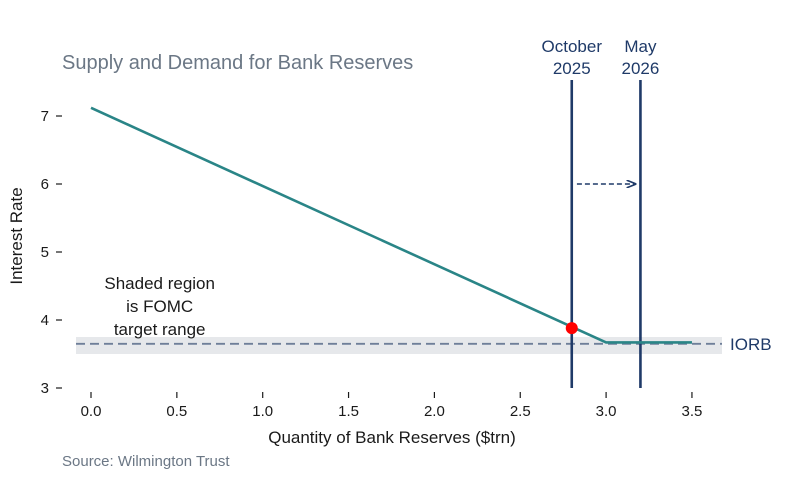  Describe the element at coordinates (45, 116) in the screenshot. I see `y-tick-label-4: 7` at that location.